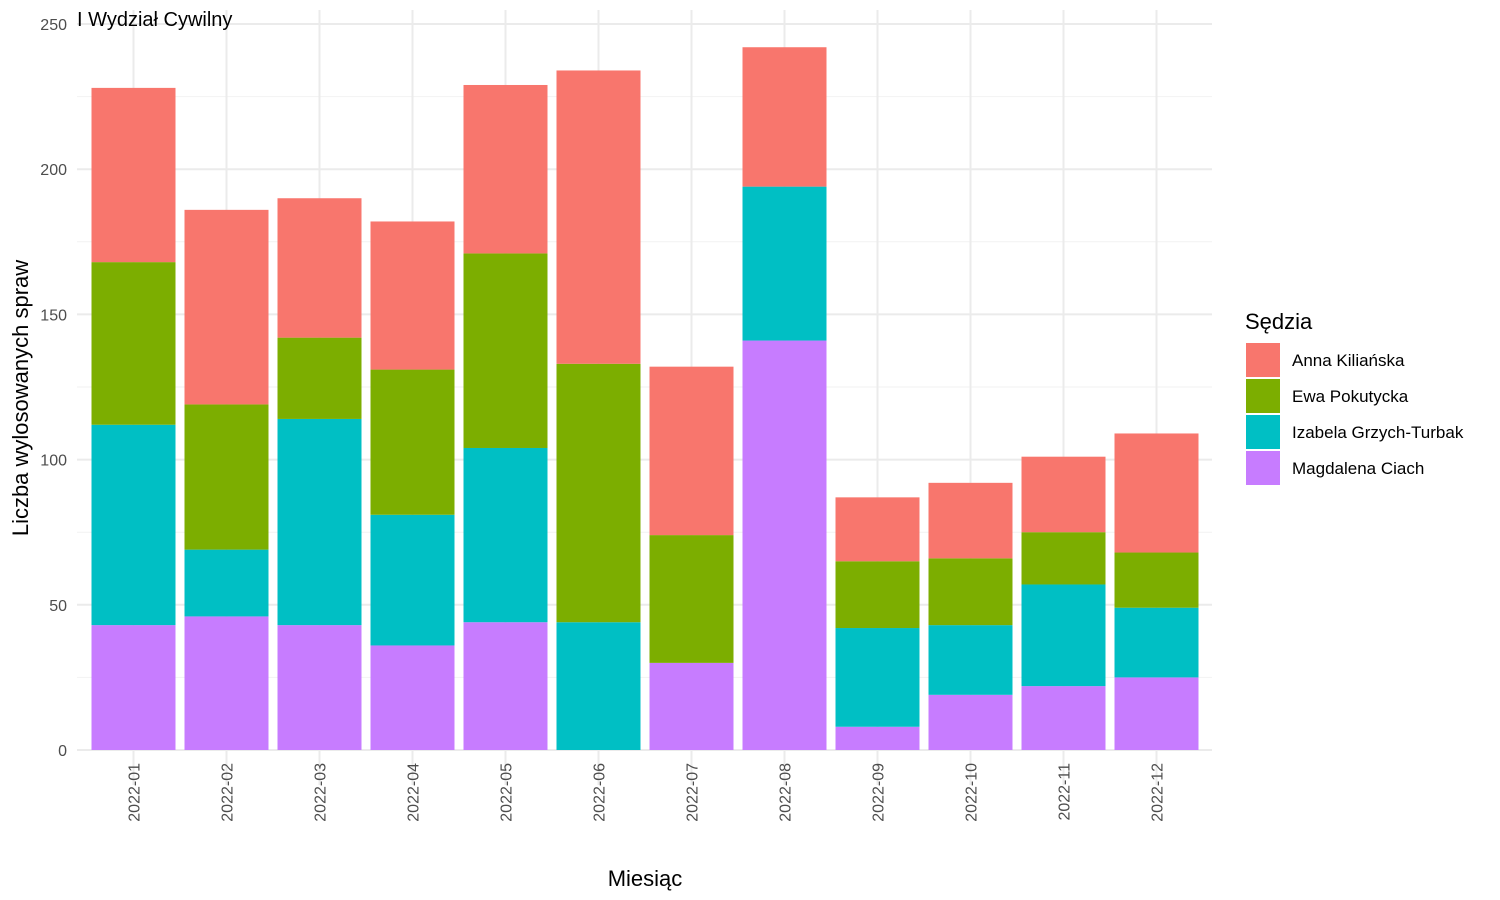 This screenshot has height=900, width=1500. What do you see at coordinates (20, 398) in the screenshot?
I see `y-axis-title: Liczba wylosowanych spraw` at bounding box center [20, 398].